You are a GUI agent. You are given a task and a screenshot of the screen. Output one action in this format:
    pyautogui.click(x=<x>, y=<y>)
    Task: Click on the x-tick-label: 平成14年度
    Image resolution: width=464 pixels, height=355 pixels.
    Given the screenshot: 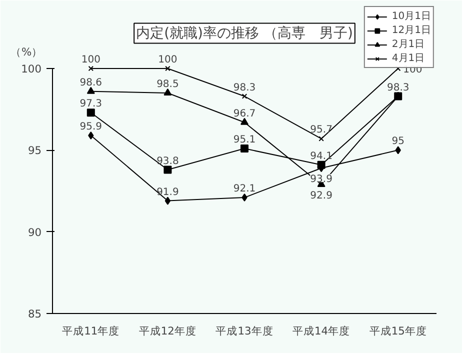 What is the action you would take?
    pyautogui.click(x=321, y=331)
    